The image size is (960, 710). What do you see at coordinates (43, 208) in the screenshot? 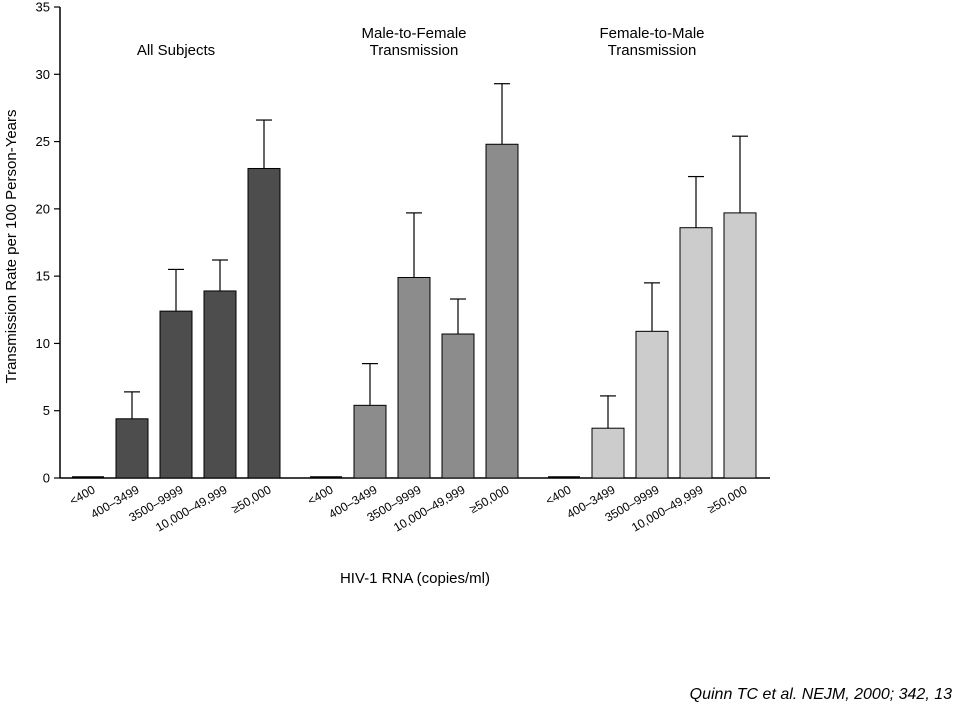
I see `y-tick-label: 20` at bounding box center [43, 208].